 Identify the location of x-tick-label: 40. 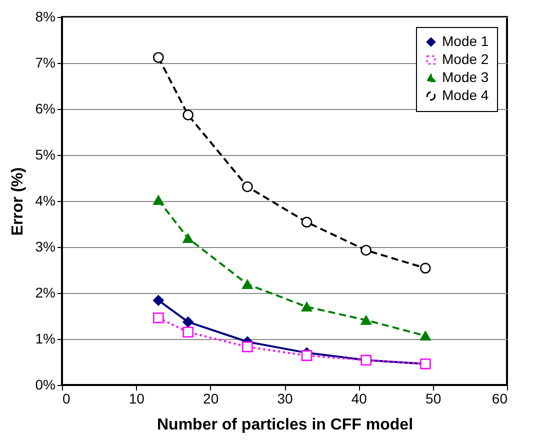
(359, 398).